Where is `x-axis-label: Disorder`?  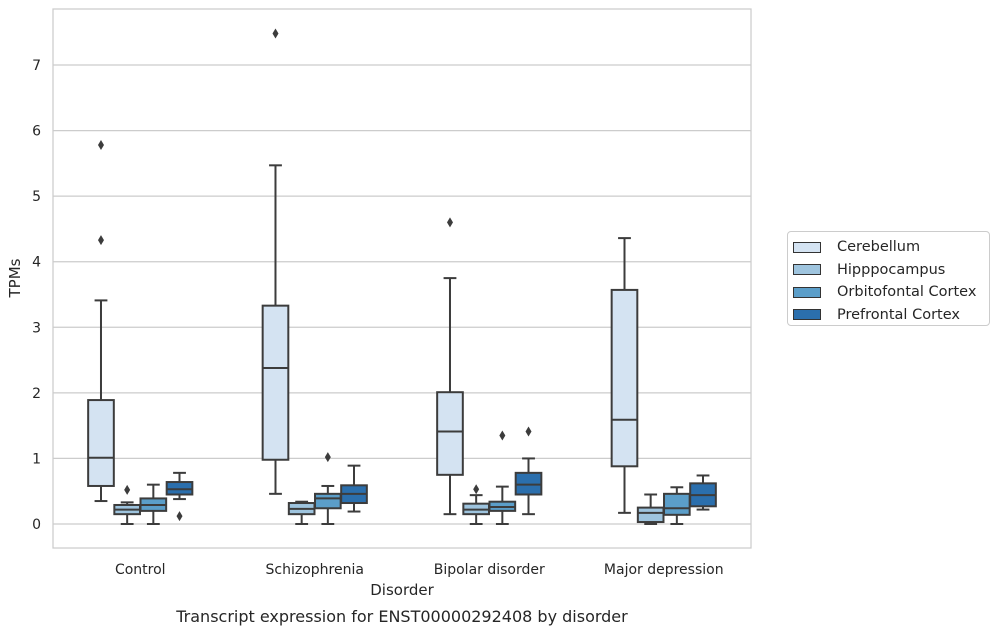 x-axis-label: Disorder is located at coordinates (402, 590).